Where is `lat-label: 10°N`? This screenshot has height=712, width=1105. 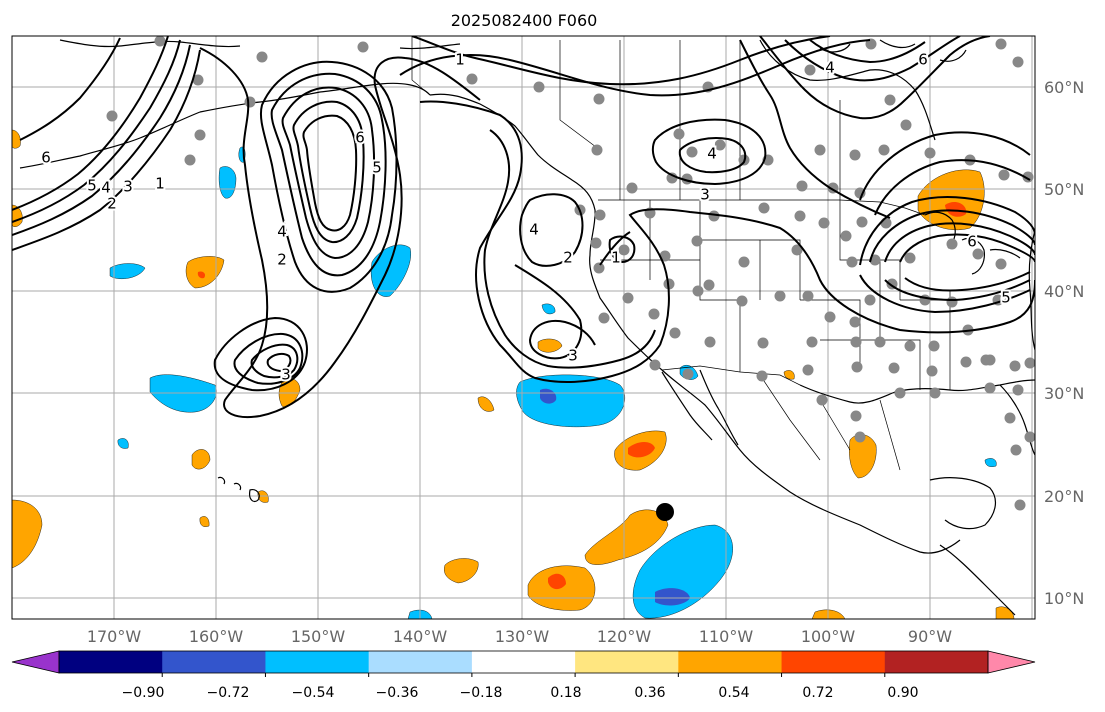
lat-label: 10°N is located at coordinates (1064, 598).